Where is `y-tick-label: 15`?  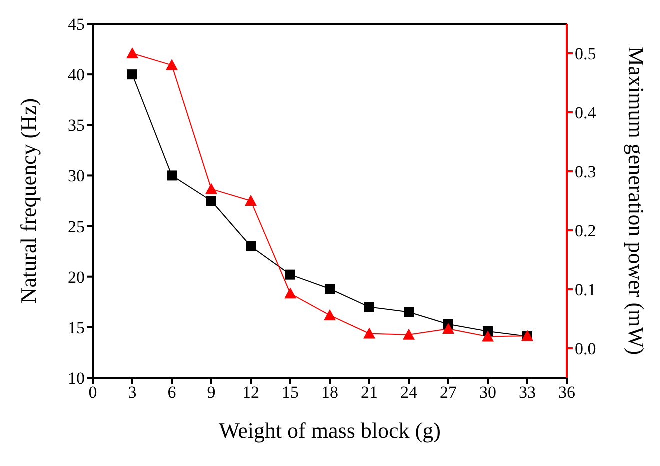 y-tick-label: 15 is located at coordinates (76, 328).